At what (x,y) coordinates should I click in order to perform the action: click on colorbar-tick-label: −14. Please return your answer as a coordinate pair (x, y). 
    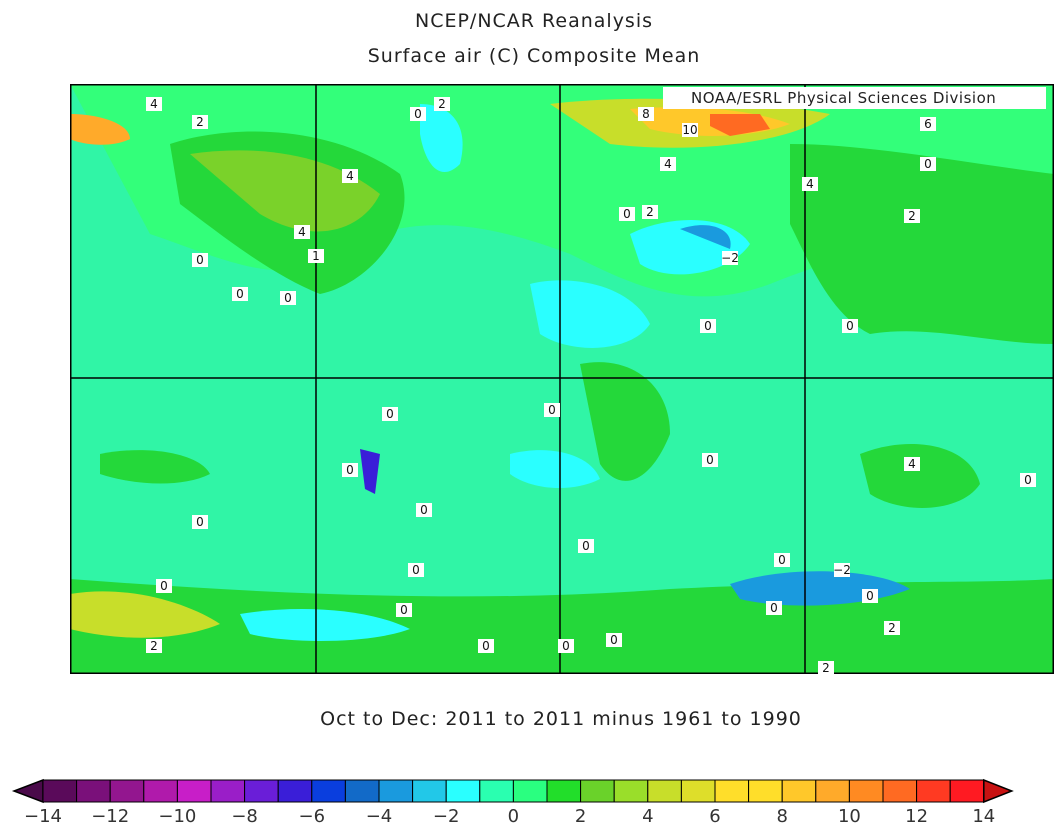
    Looking at the image, I should click on (43, 816).